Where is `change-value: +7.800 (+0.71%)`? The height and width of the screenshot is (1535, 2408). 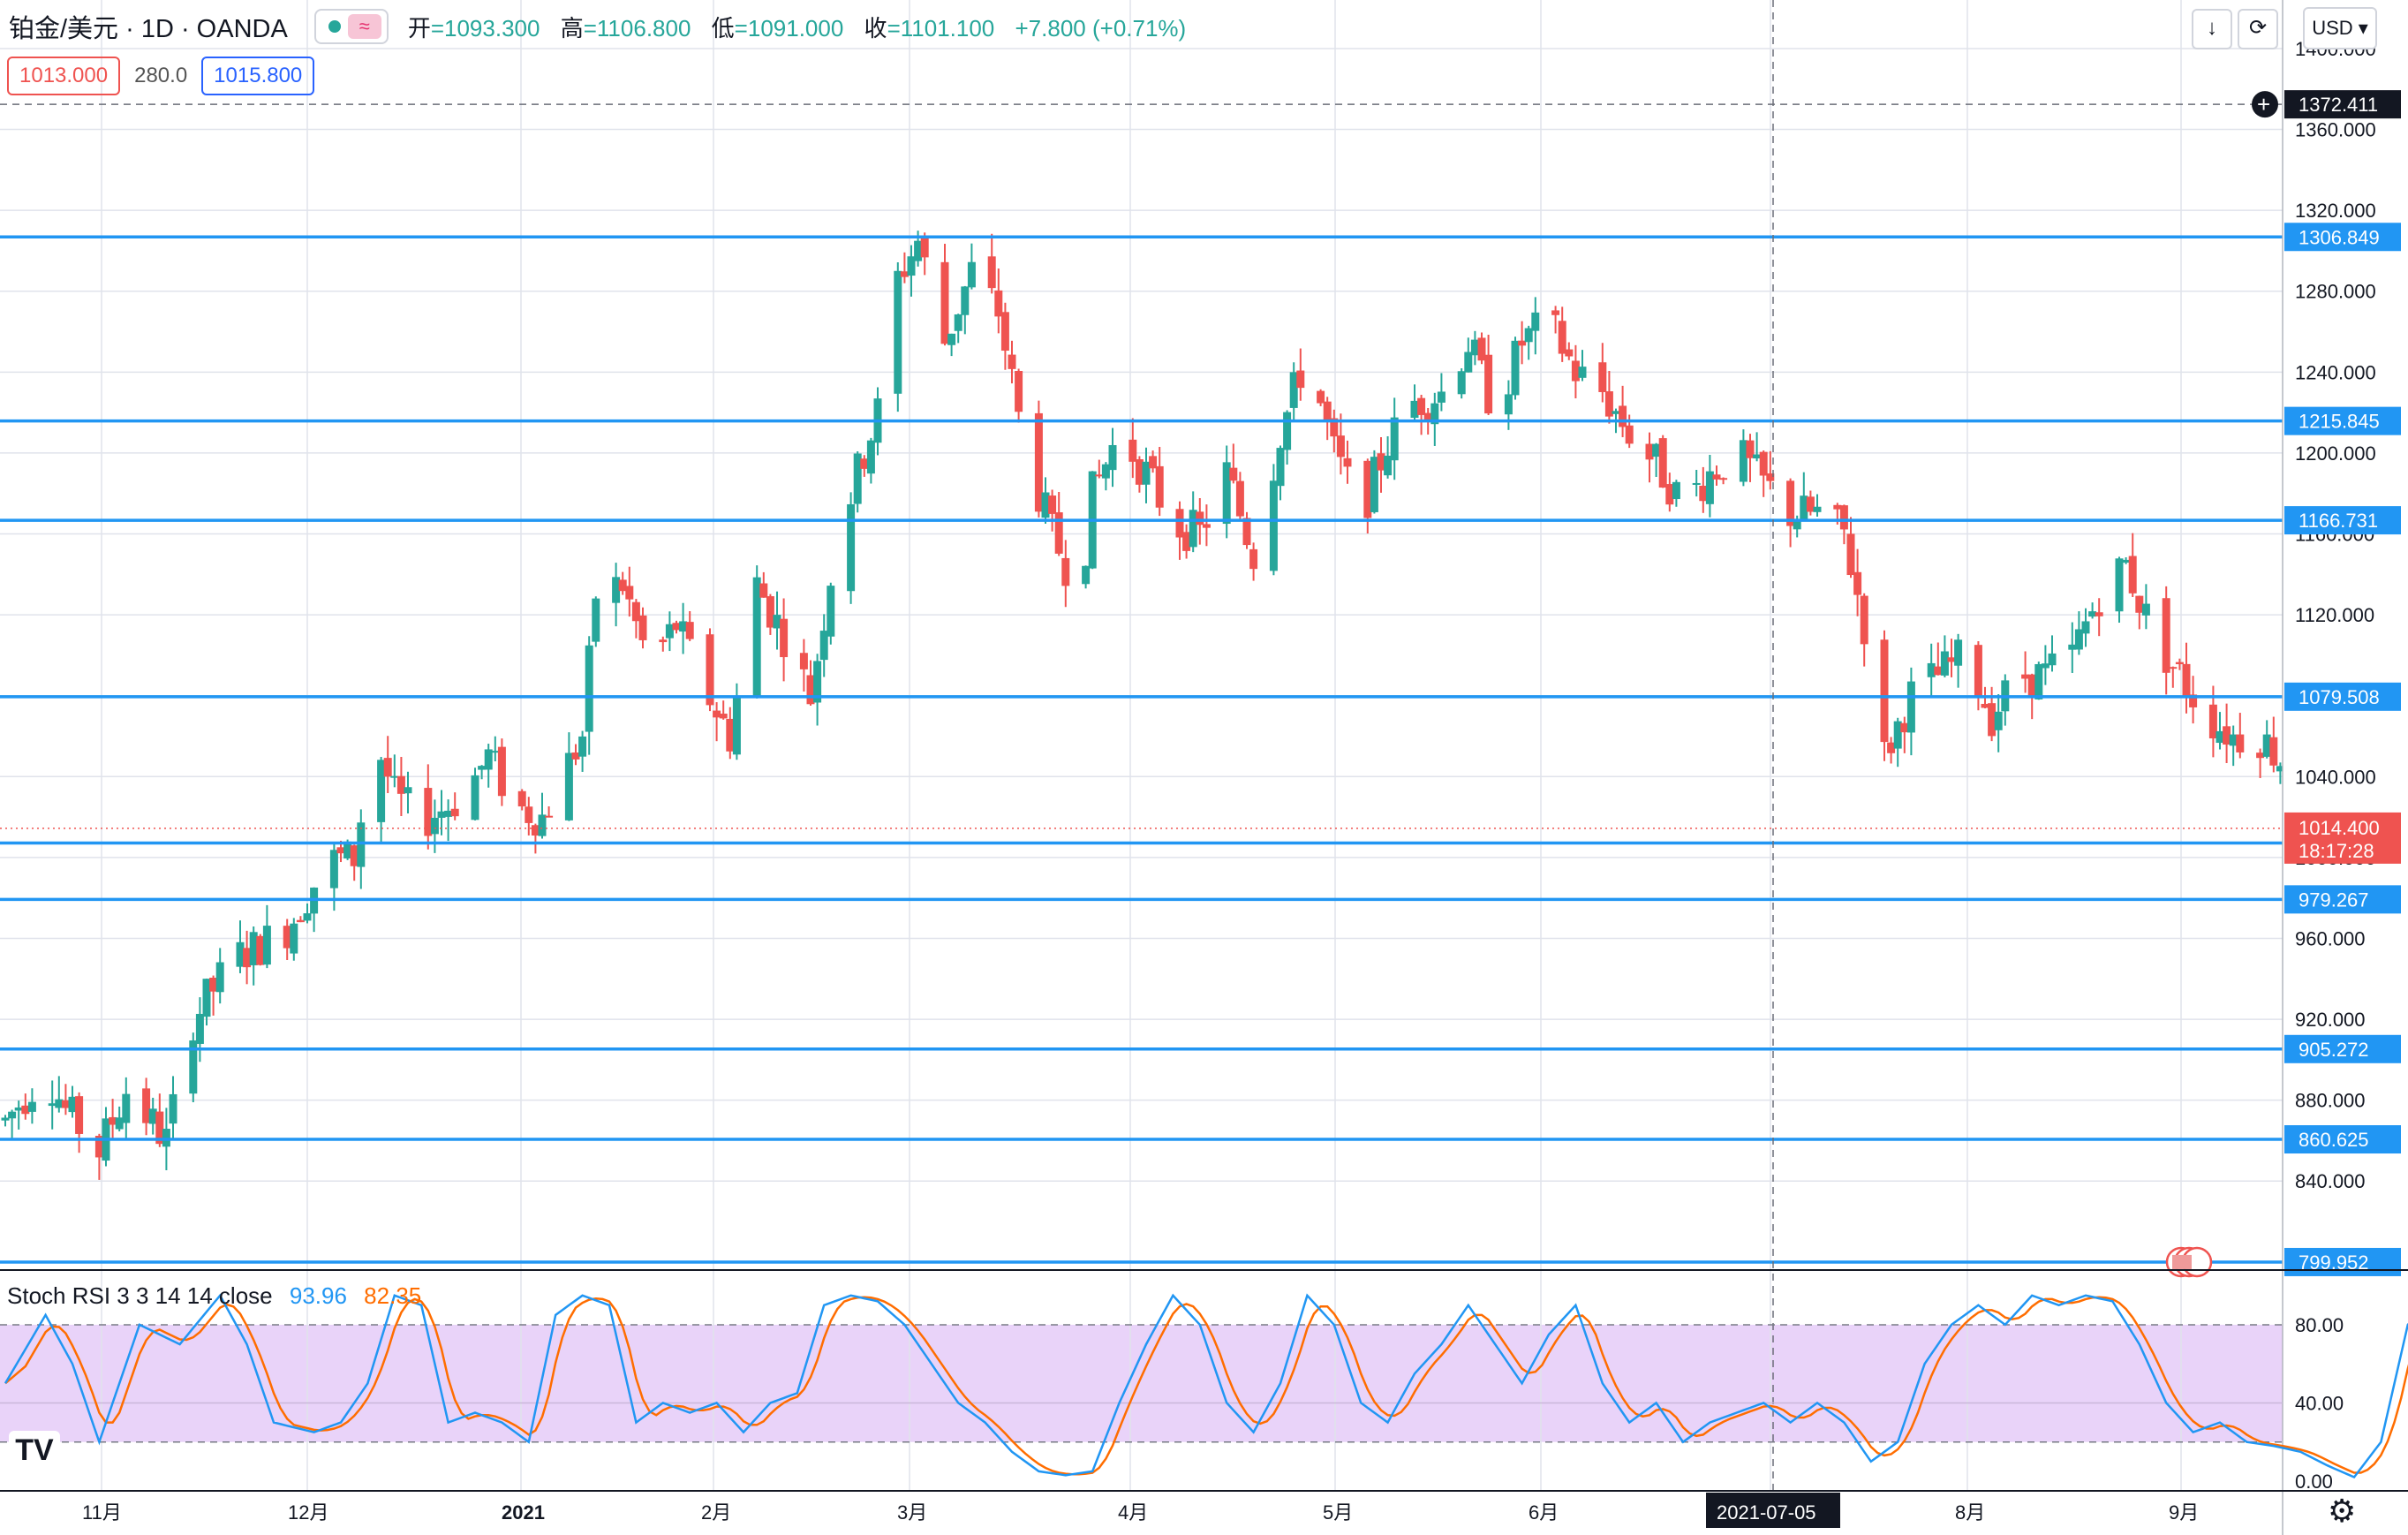 change-value: +7.800 (+0.71%) is located at coordinates (1101, 28).